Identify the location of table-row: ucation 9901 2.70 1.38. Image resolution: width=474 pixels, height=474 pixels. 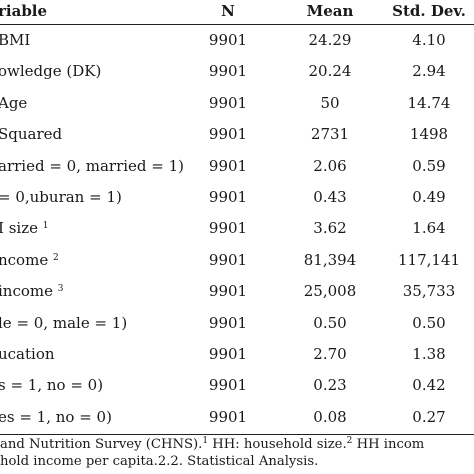
(237, 355).